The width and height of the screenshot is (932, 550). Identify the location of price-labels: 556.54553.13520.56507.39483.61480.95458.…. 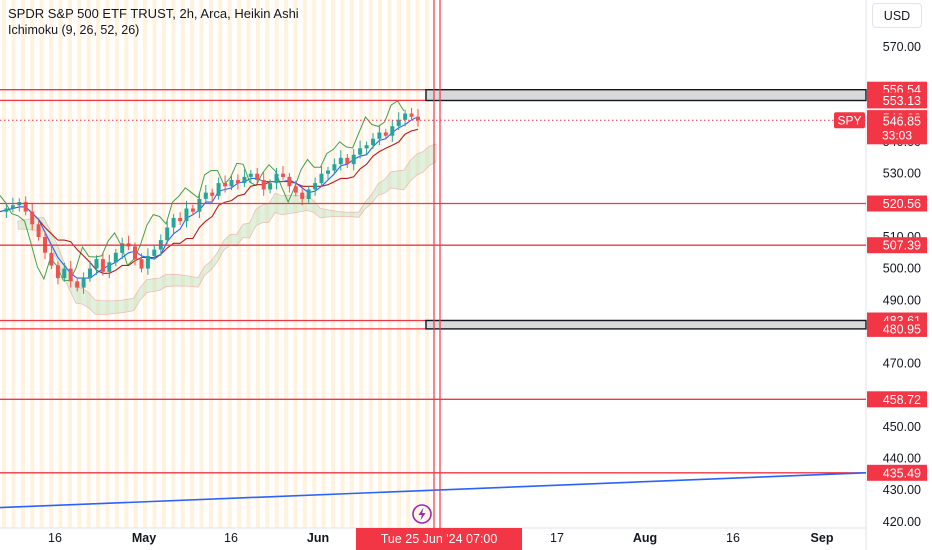
(880, 281).